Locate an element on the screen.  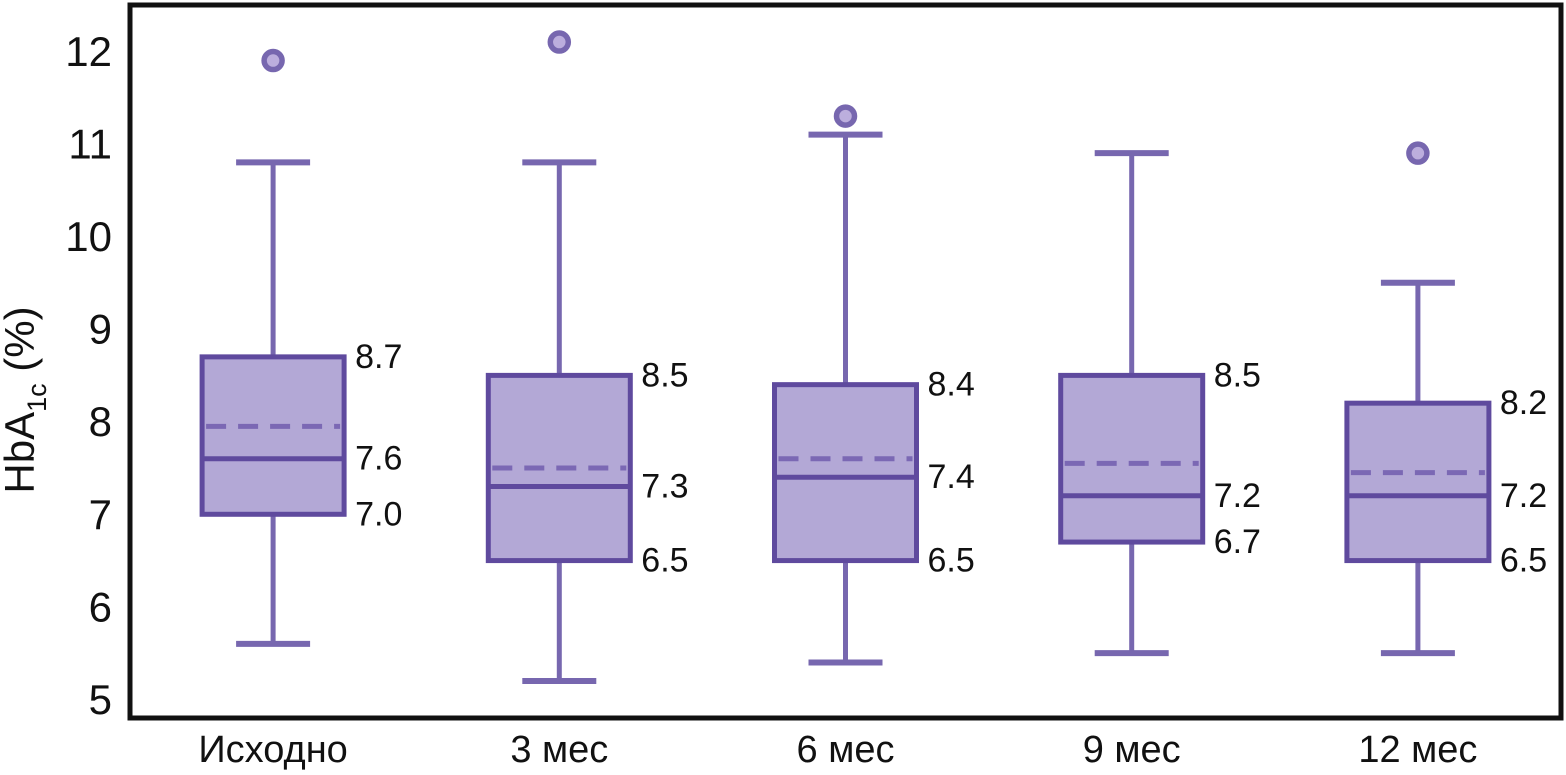
annotation-median: 7.6 is located at coordinates (378, 459).